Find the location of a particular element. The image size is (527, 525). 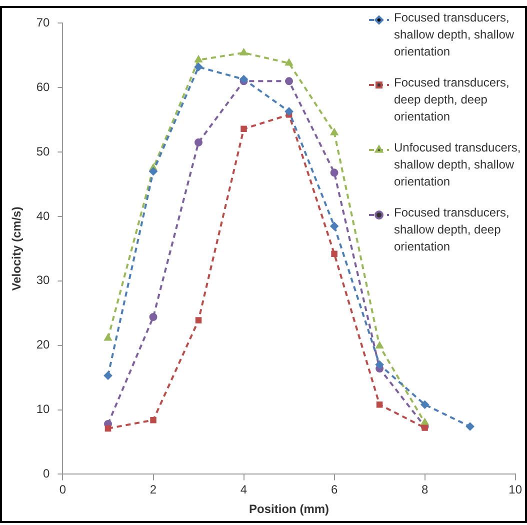

legend-label: Focused transducers, shallow depth, deep orientation is located at coordinates (452, 229).